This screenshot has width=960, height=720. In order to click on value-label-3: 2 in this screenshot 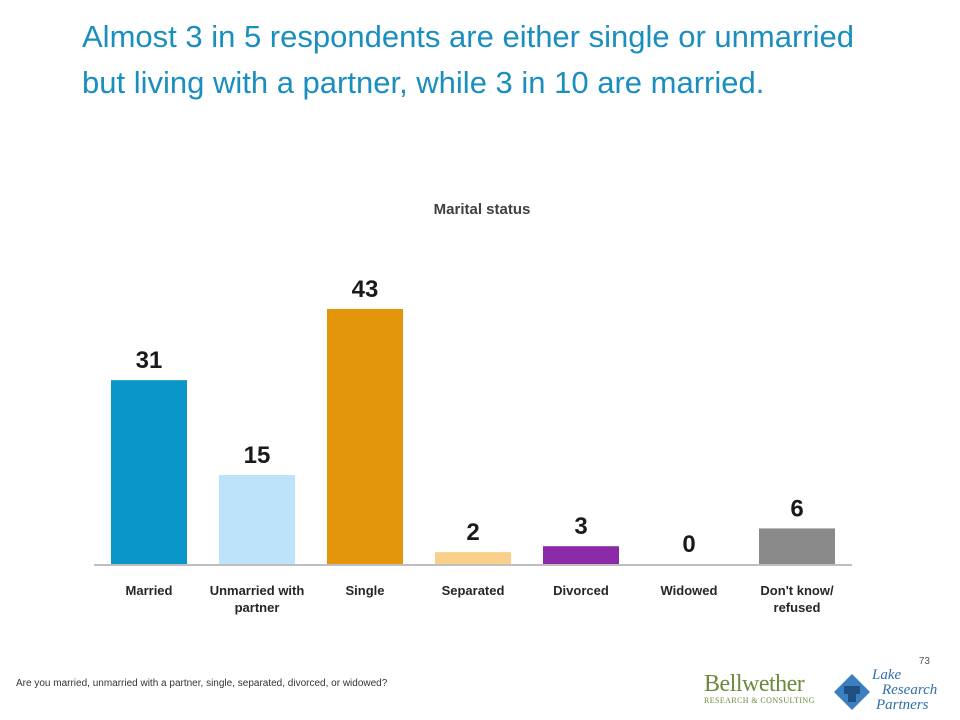, I will do `click(472, 532)`.